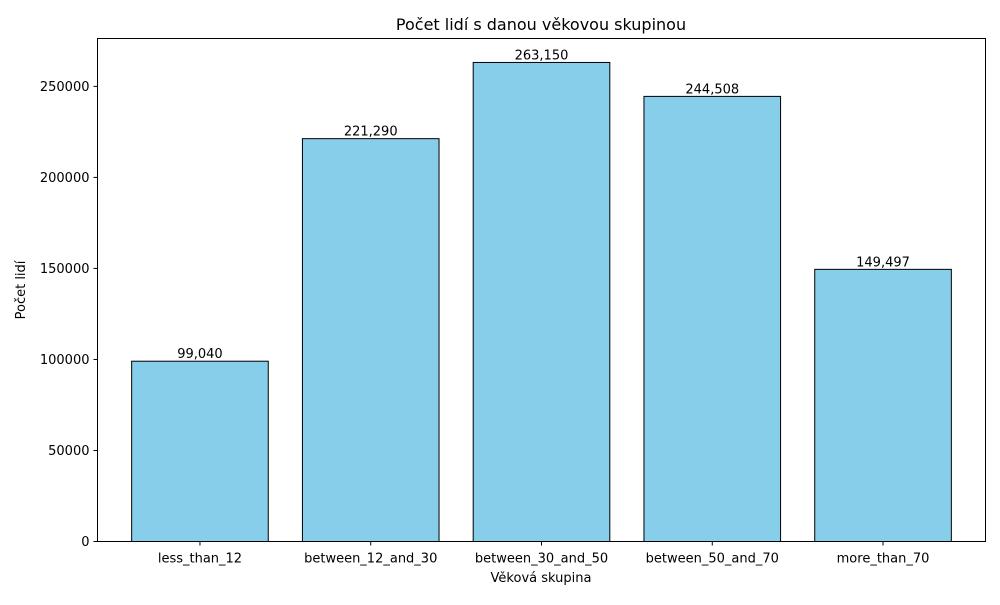 This screenshot has width=1000, height=605. I want to click on bar-value-label: 244,508, so click(712, 89).